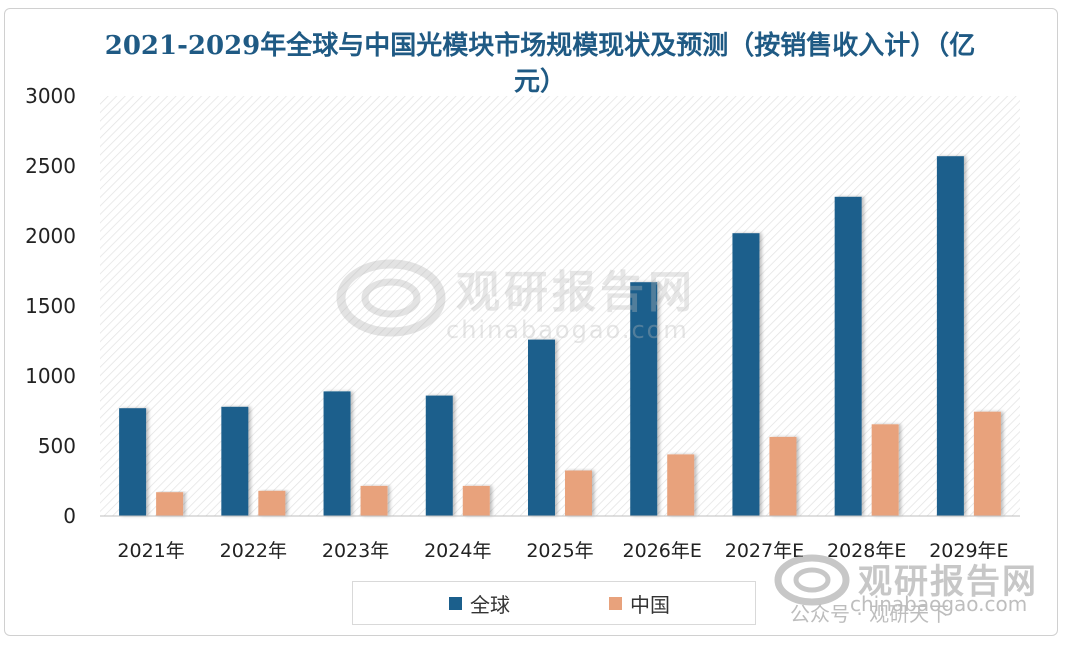 This screenshot has width=1080, height=654. What do you see at coordinates (948, 582) in the screenshot?
I see `watermark-corner-brand: 观研报告网` at bounding box center [948, 582].